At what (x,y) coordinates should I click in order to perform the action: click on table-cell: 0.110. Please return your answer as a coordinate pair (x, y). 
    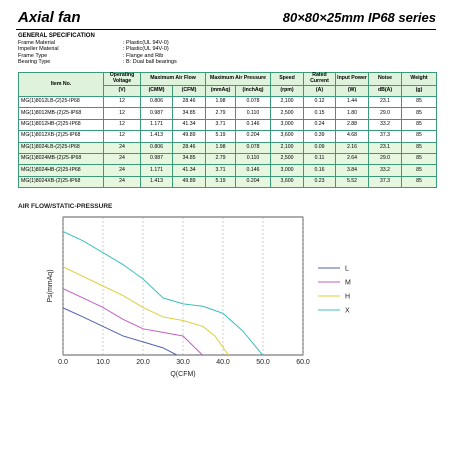
    Looking at the image, I should click on (253, 113).